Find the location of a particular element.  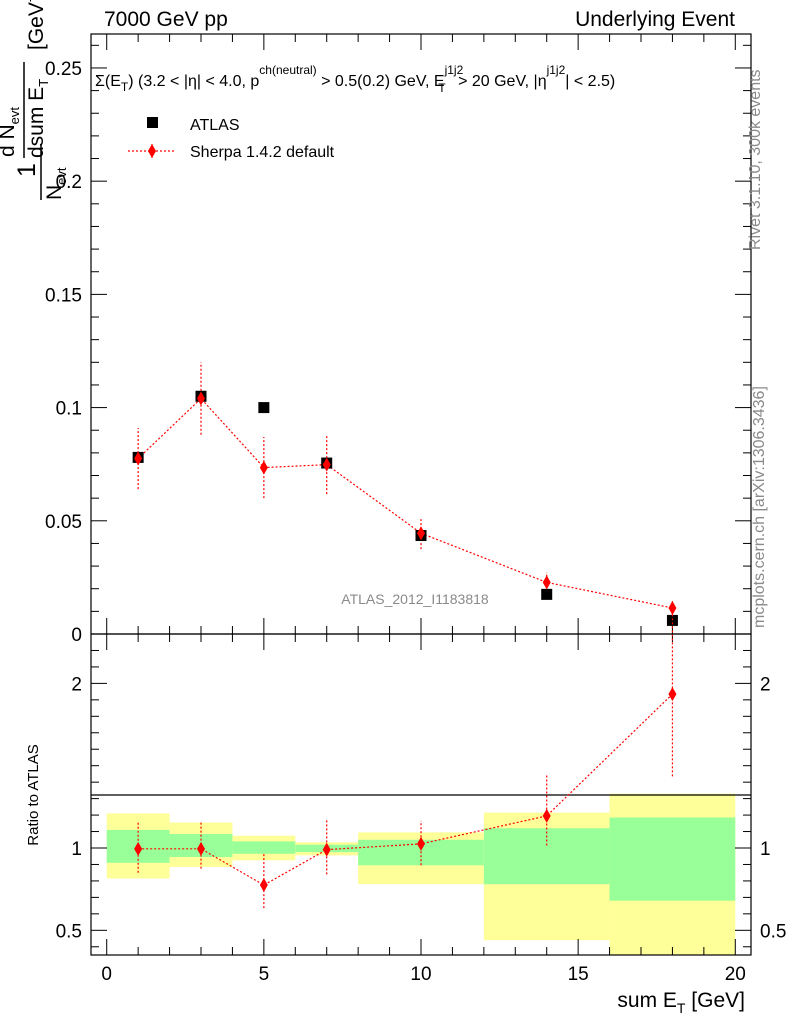

y-label-unit: [GeV-1] is located at coordinates (35, 25).